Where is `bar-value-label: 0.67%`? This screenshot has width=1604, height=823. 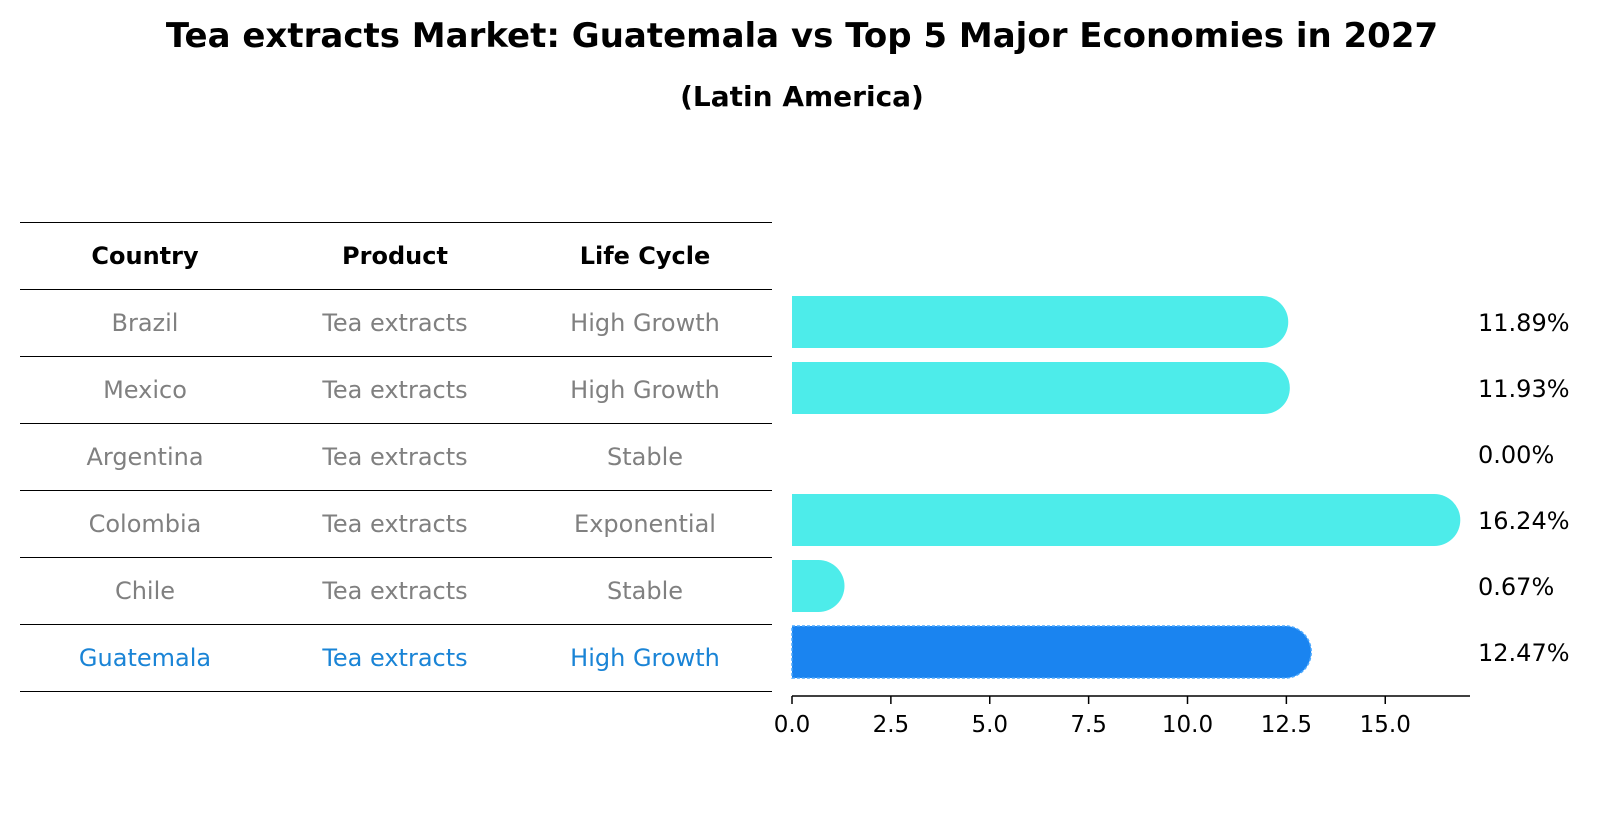 bar-value-label: 0.67% is located at coordinates (1516, 587).